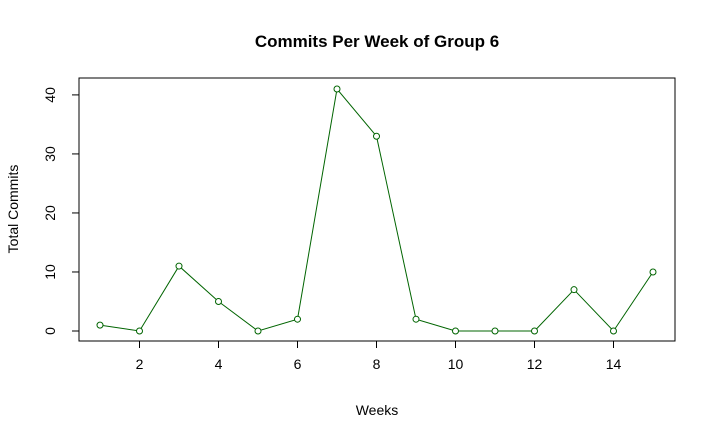 Image resolution: width=716 pixels, height=439 pixels. I want to click on y-tick-label: 20, so click(50, 213).